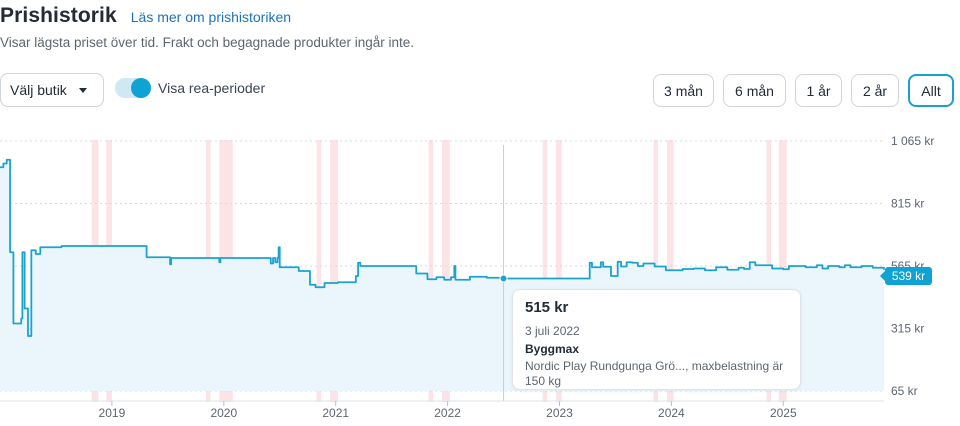 The image size is (960, 426). Describe the element at coordinates (552, 349) in the screenshot. I see `tooltip-store: Byggmax` at that location.